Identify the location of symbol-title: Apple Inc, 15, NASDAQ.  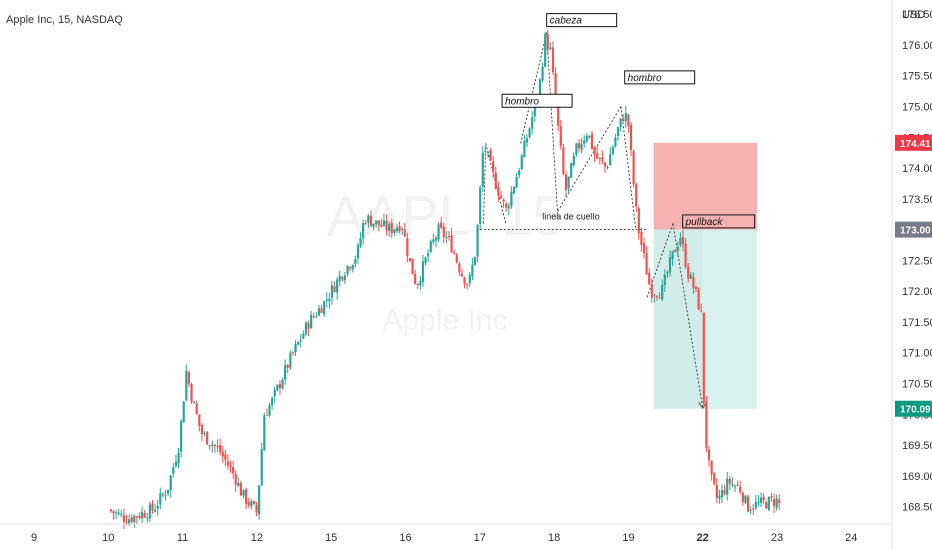
(64, 20).